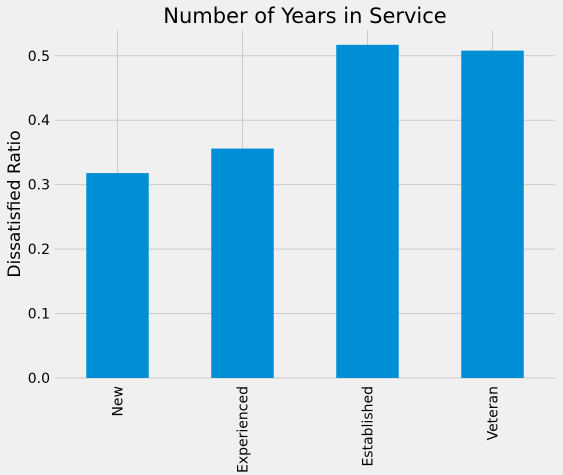 The height and width of the screenshot is (475, 563). I want to click on x-tick-labels: New Experienced Established Veteran, so click(306, 429).